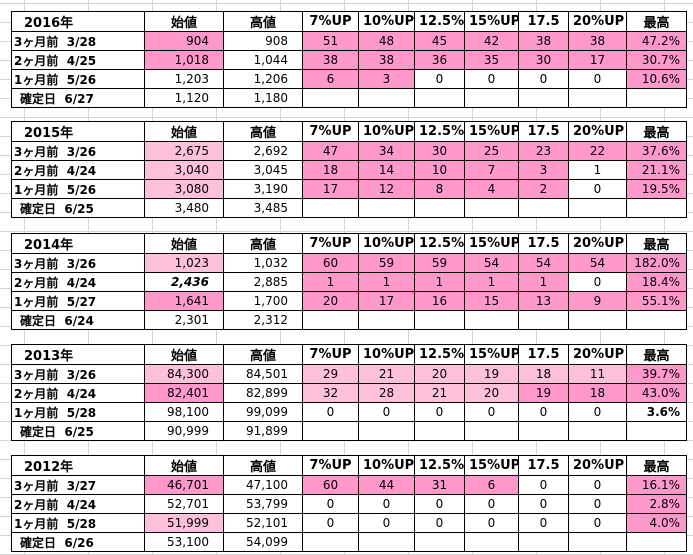 The height and width of the screenshot is (555, 693). What do you see at coordinates (386, 79) in the screenshot?
I see `cell-10up: 3` at bounding box center [386, 79].